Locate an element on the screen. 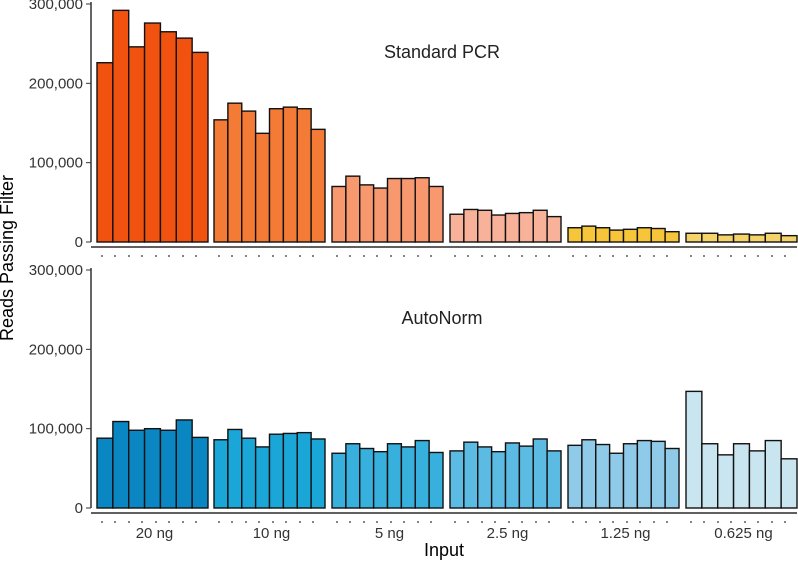 The height and width of the screenshot is (562, 798). x-tick-label: 5 ng is located at coordinates (389, 533).